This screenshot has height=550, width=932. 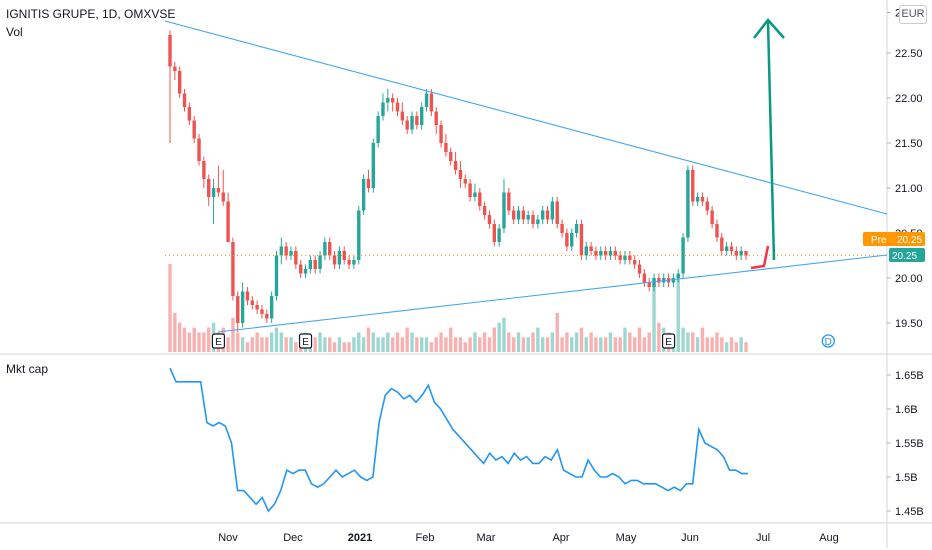 What do you see at coordinates (760, 257) in the screenshot?
I see `down-arrow` at bounding box center [760, 257].